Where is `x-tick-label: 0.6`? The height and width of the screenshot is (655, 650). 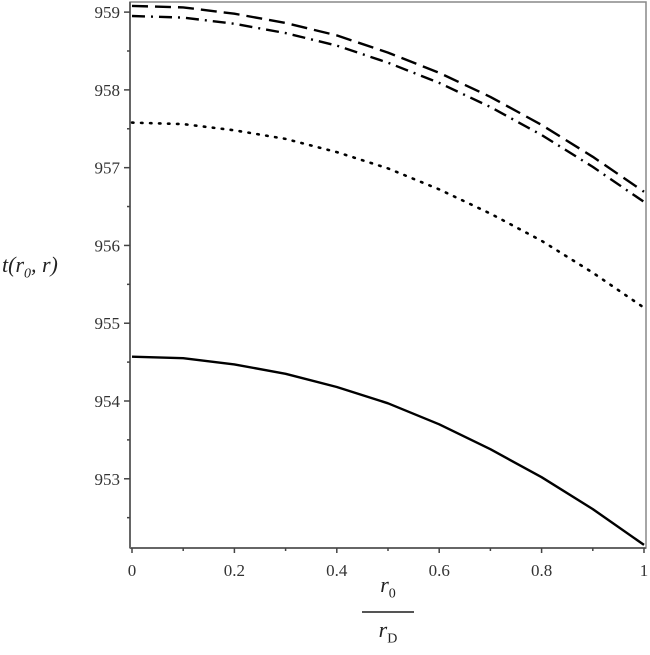
x-tick-label: 0.6 is located at coordinates (439, 570).